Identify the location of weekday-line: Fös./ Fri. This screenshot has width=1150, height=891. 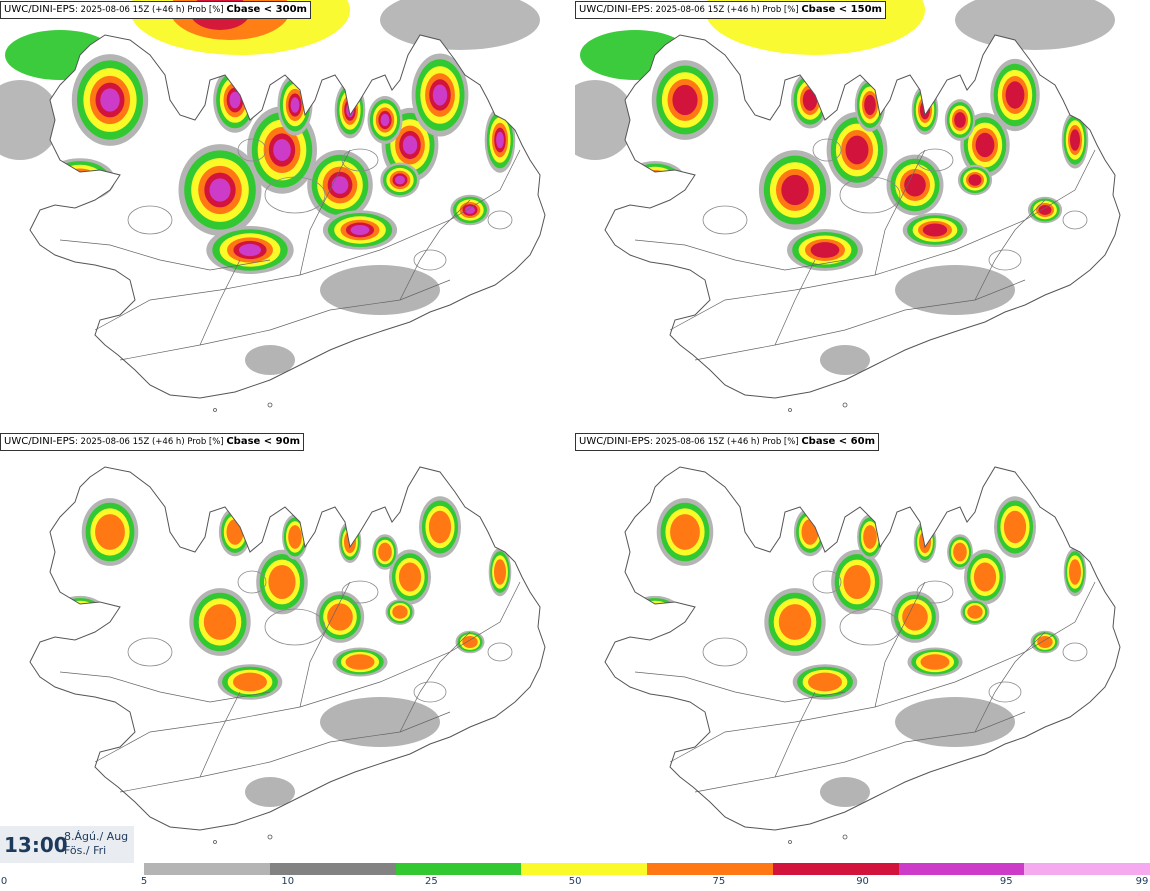
(85, 850).